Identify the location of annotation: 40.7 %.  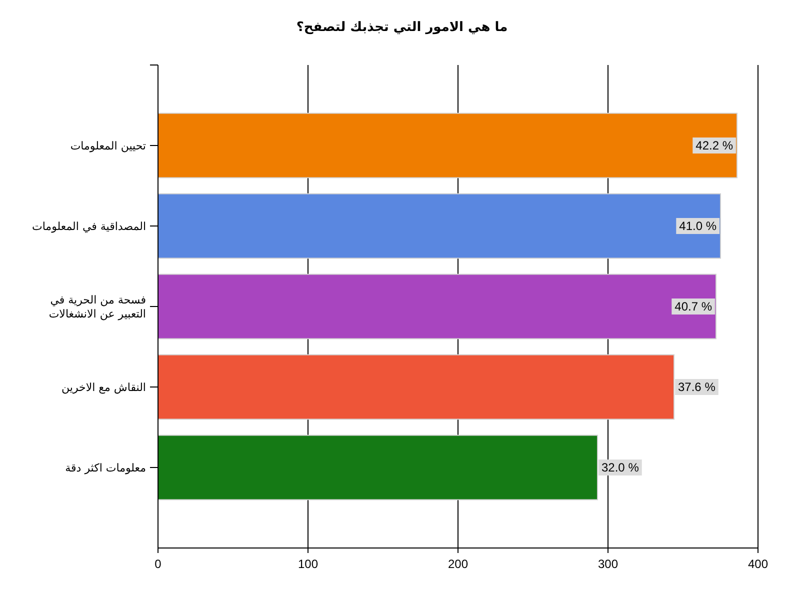
(693, 307).